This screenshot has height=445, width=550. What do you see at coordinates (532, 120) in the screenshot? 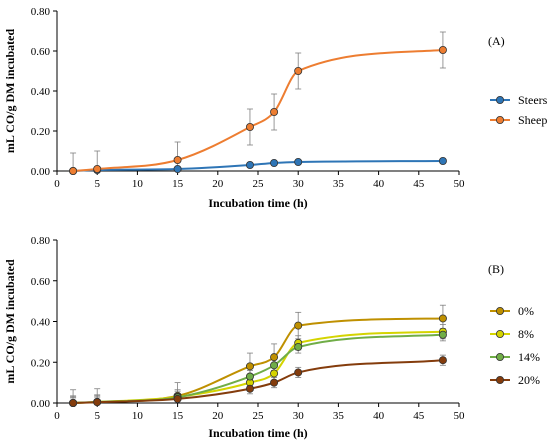
I see `legend-label: Sheep` at bounding box center [532, 120].